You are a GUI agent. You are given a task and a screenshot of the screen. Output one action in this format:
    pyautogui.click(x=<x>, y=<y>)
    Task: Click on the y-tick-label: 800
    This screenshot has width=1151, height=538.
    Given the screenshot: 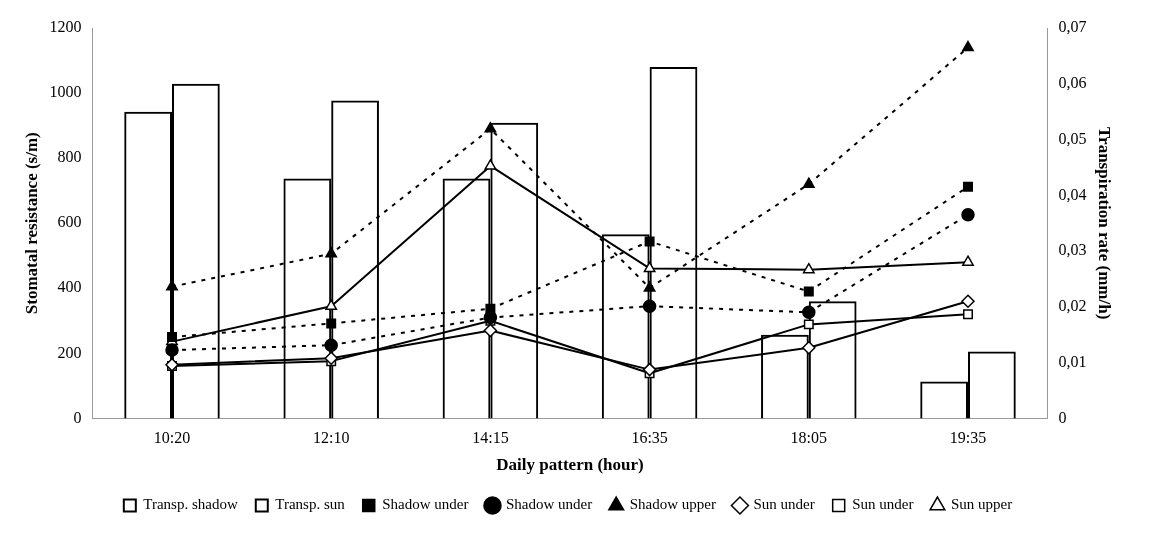 What is the action you would take?
    pyautogui.click(x=69, y=157)
    